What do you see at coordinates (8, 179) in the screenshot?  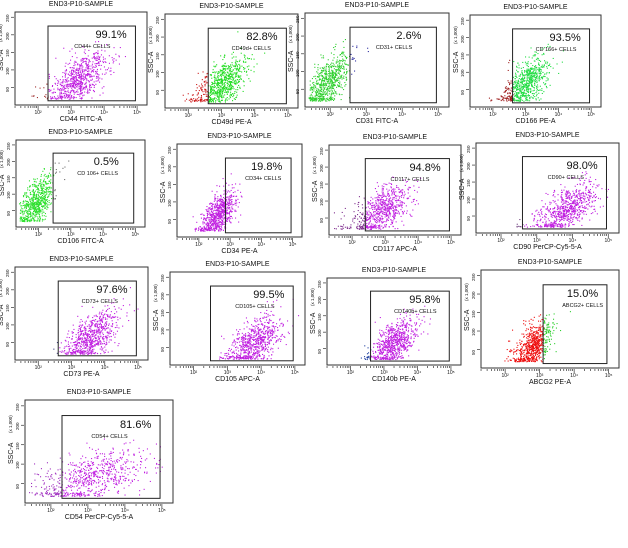 I see `y-tick-label: 150` at bounding box center [8, 179].